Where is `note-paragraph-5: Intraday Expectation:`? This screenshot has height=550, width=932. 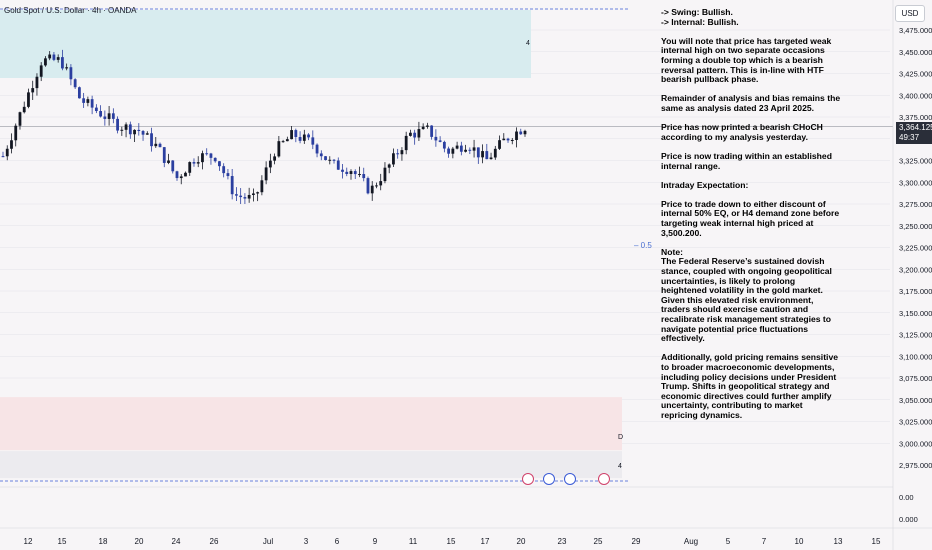 note-paragraph-5: Intraday Expectation: is located at coordinates (705, 184).